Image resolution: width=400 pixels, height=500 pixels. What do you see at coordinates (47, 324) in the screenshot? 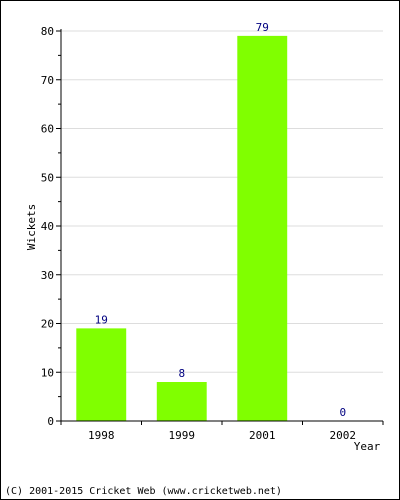
I see `y-tick-label: 20` at bounding box center [47, 324].